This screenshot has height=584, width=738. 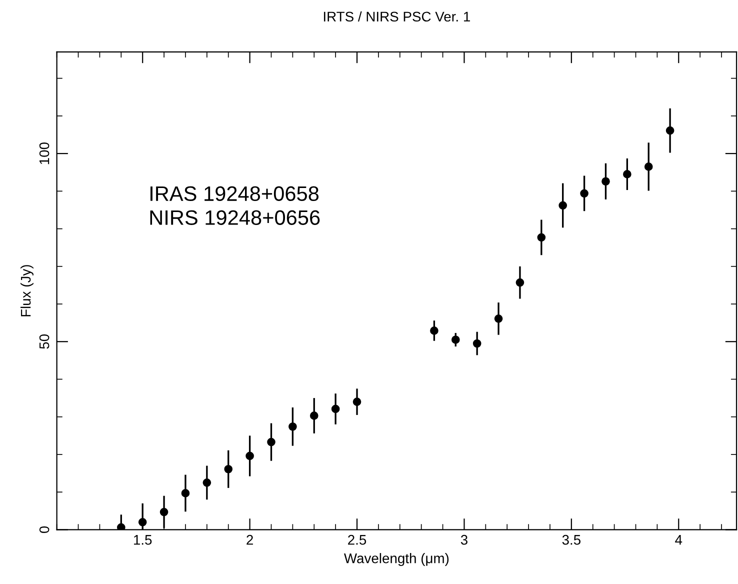 What do you see at coordinates (234, 194) in the screenshot?
I see `annotation: IRAS 19248+0658` at bounding box center [234, 194].